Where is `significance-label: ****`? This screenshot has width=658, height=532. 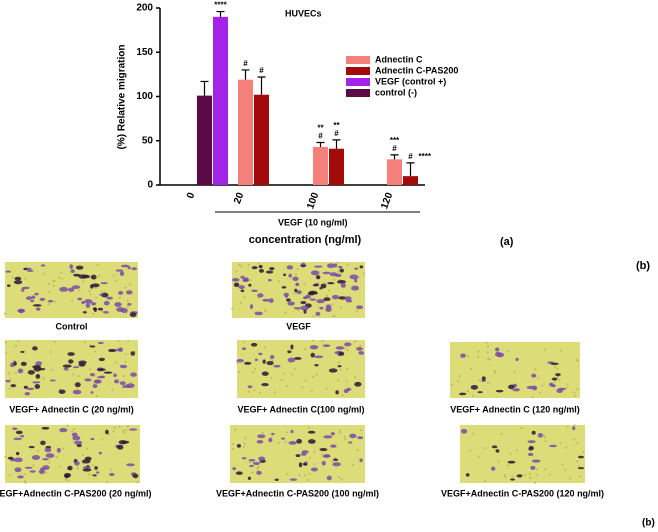
significance-label: **** is located at coordinates (425, 156).